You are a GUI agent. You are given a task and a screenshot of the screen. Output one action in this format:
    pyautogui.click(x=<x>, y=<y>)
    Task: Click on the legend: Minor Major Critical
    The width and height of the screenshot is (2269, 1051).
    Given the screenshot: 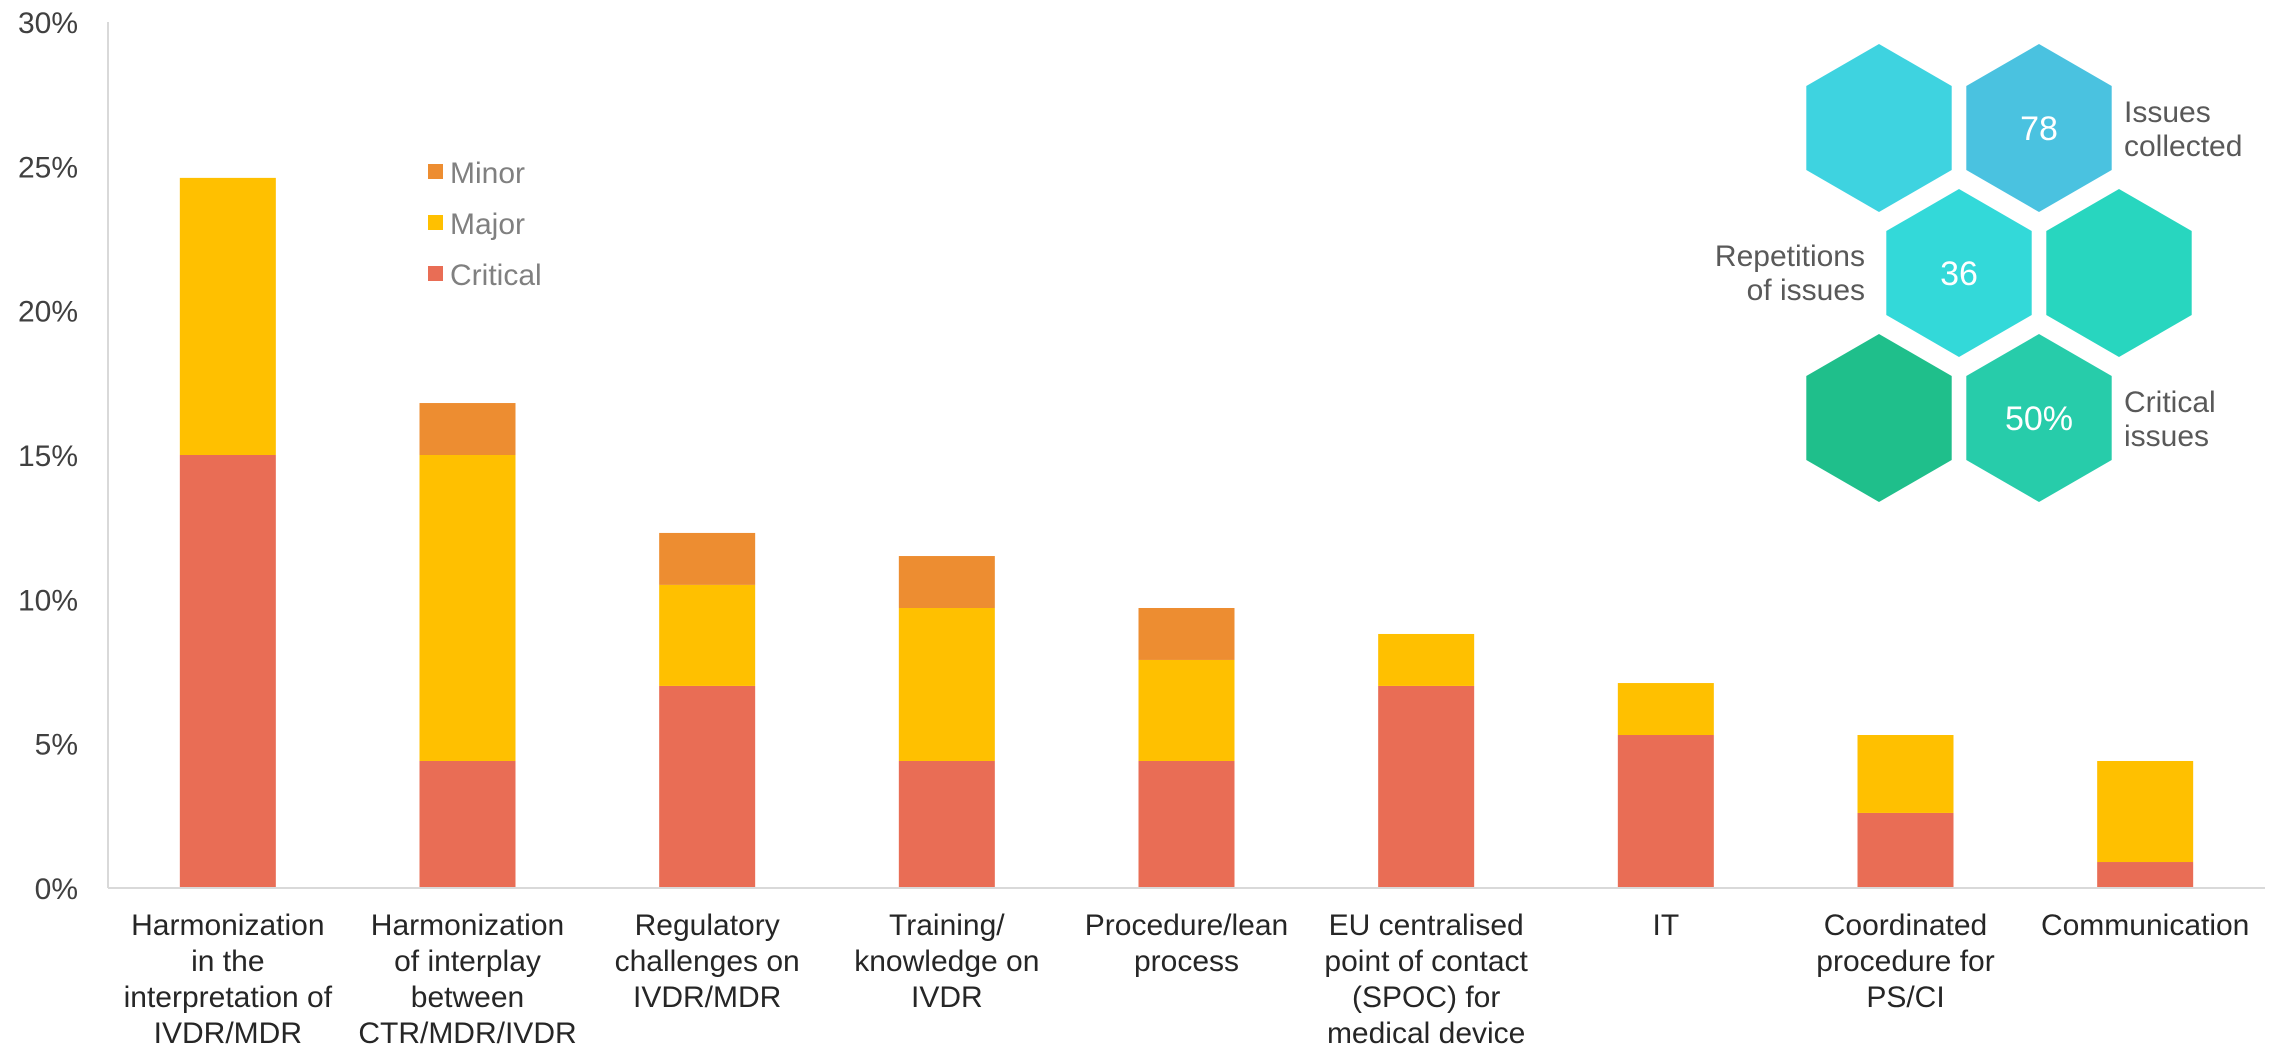 What is the action you would take?
    pyautogui.click(x=485, y=224)
    